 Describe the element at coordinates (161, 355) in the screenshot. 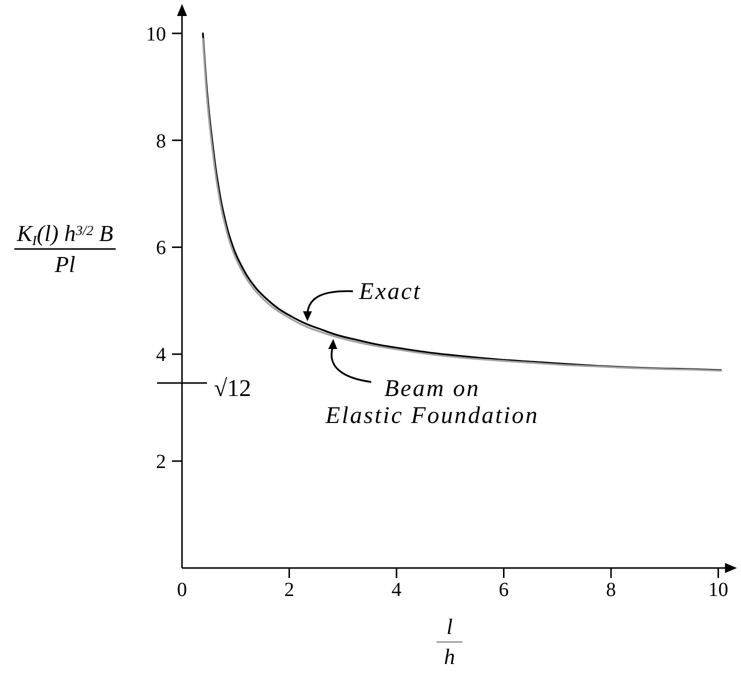

I see `y-tick-label: 4` at that location.